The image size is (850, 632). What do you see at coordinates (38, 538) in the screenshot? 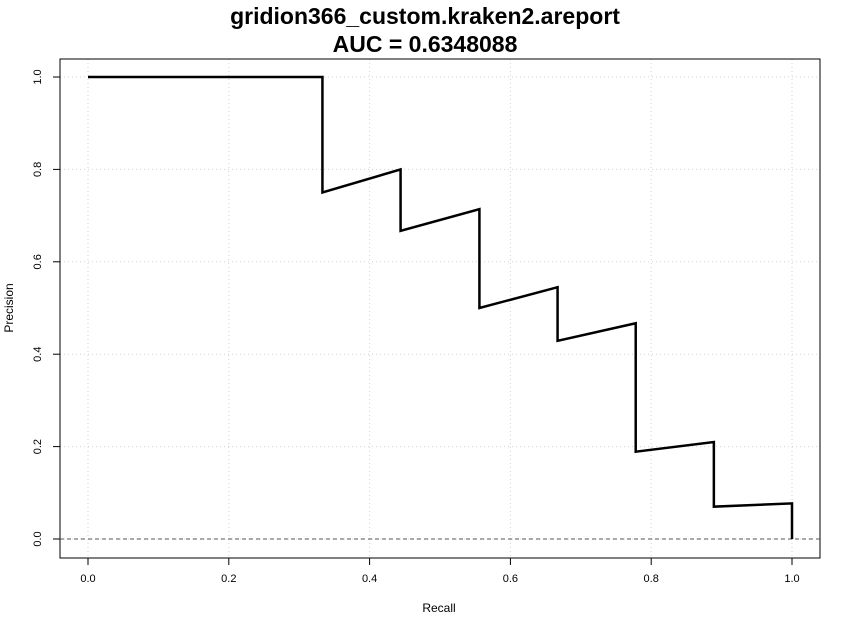
I see `y-tick-label: 0.0` at bounding box center [38, 538].